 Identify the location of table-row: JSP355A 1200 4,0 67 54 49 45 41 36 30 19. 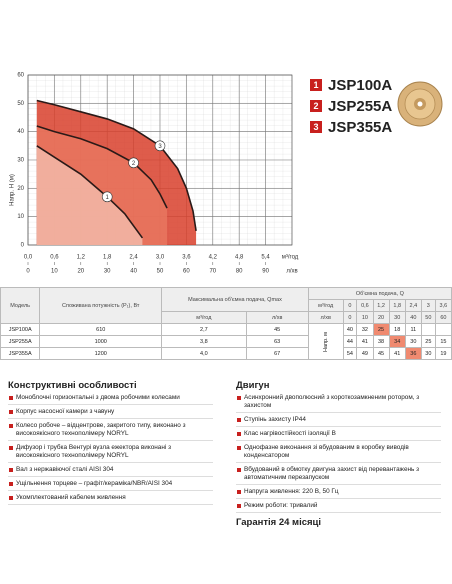
(226, 353).